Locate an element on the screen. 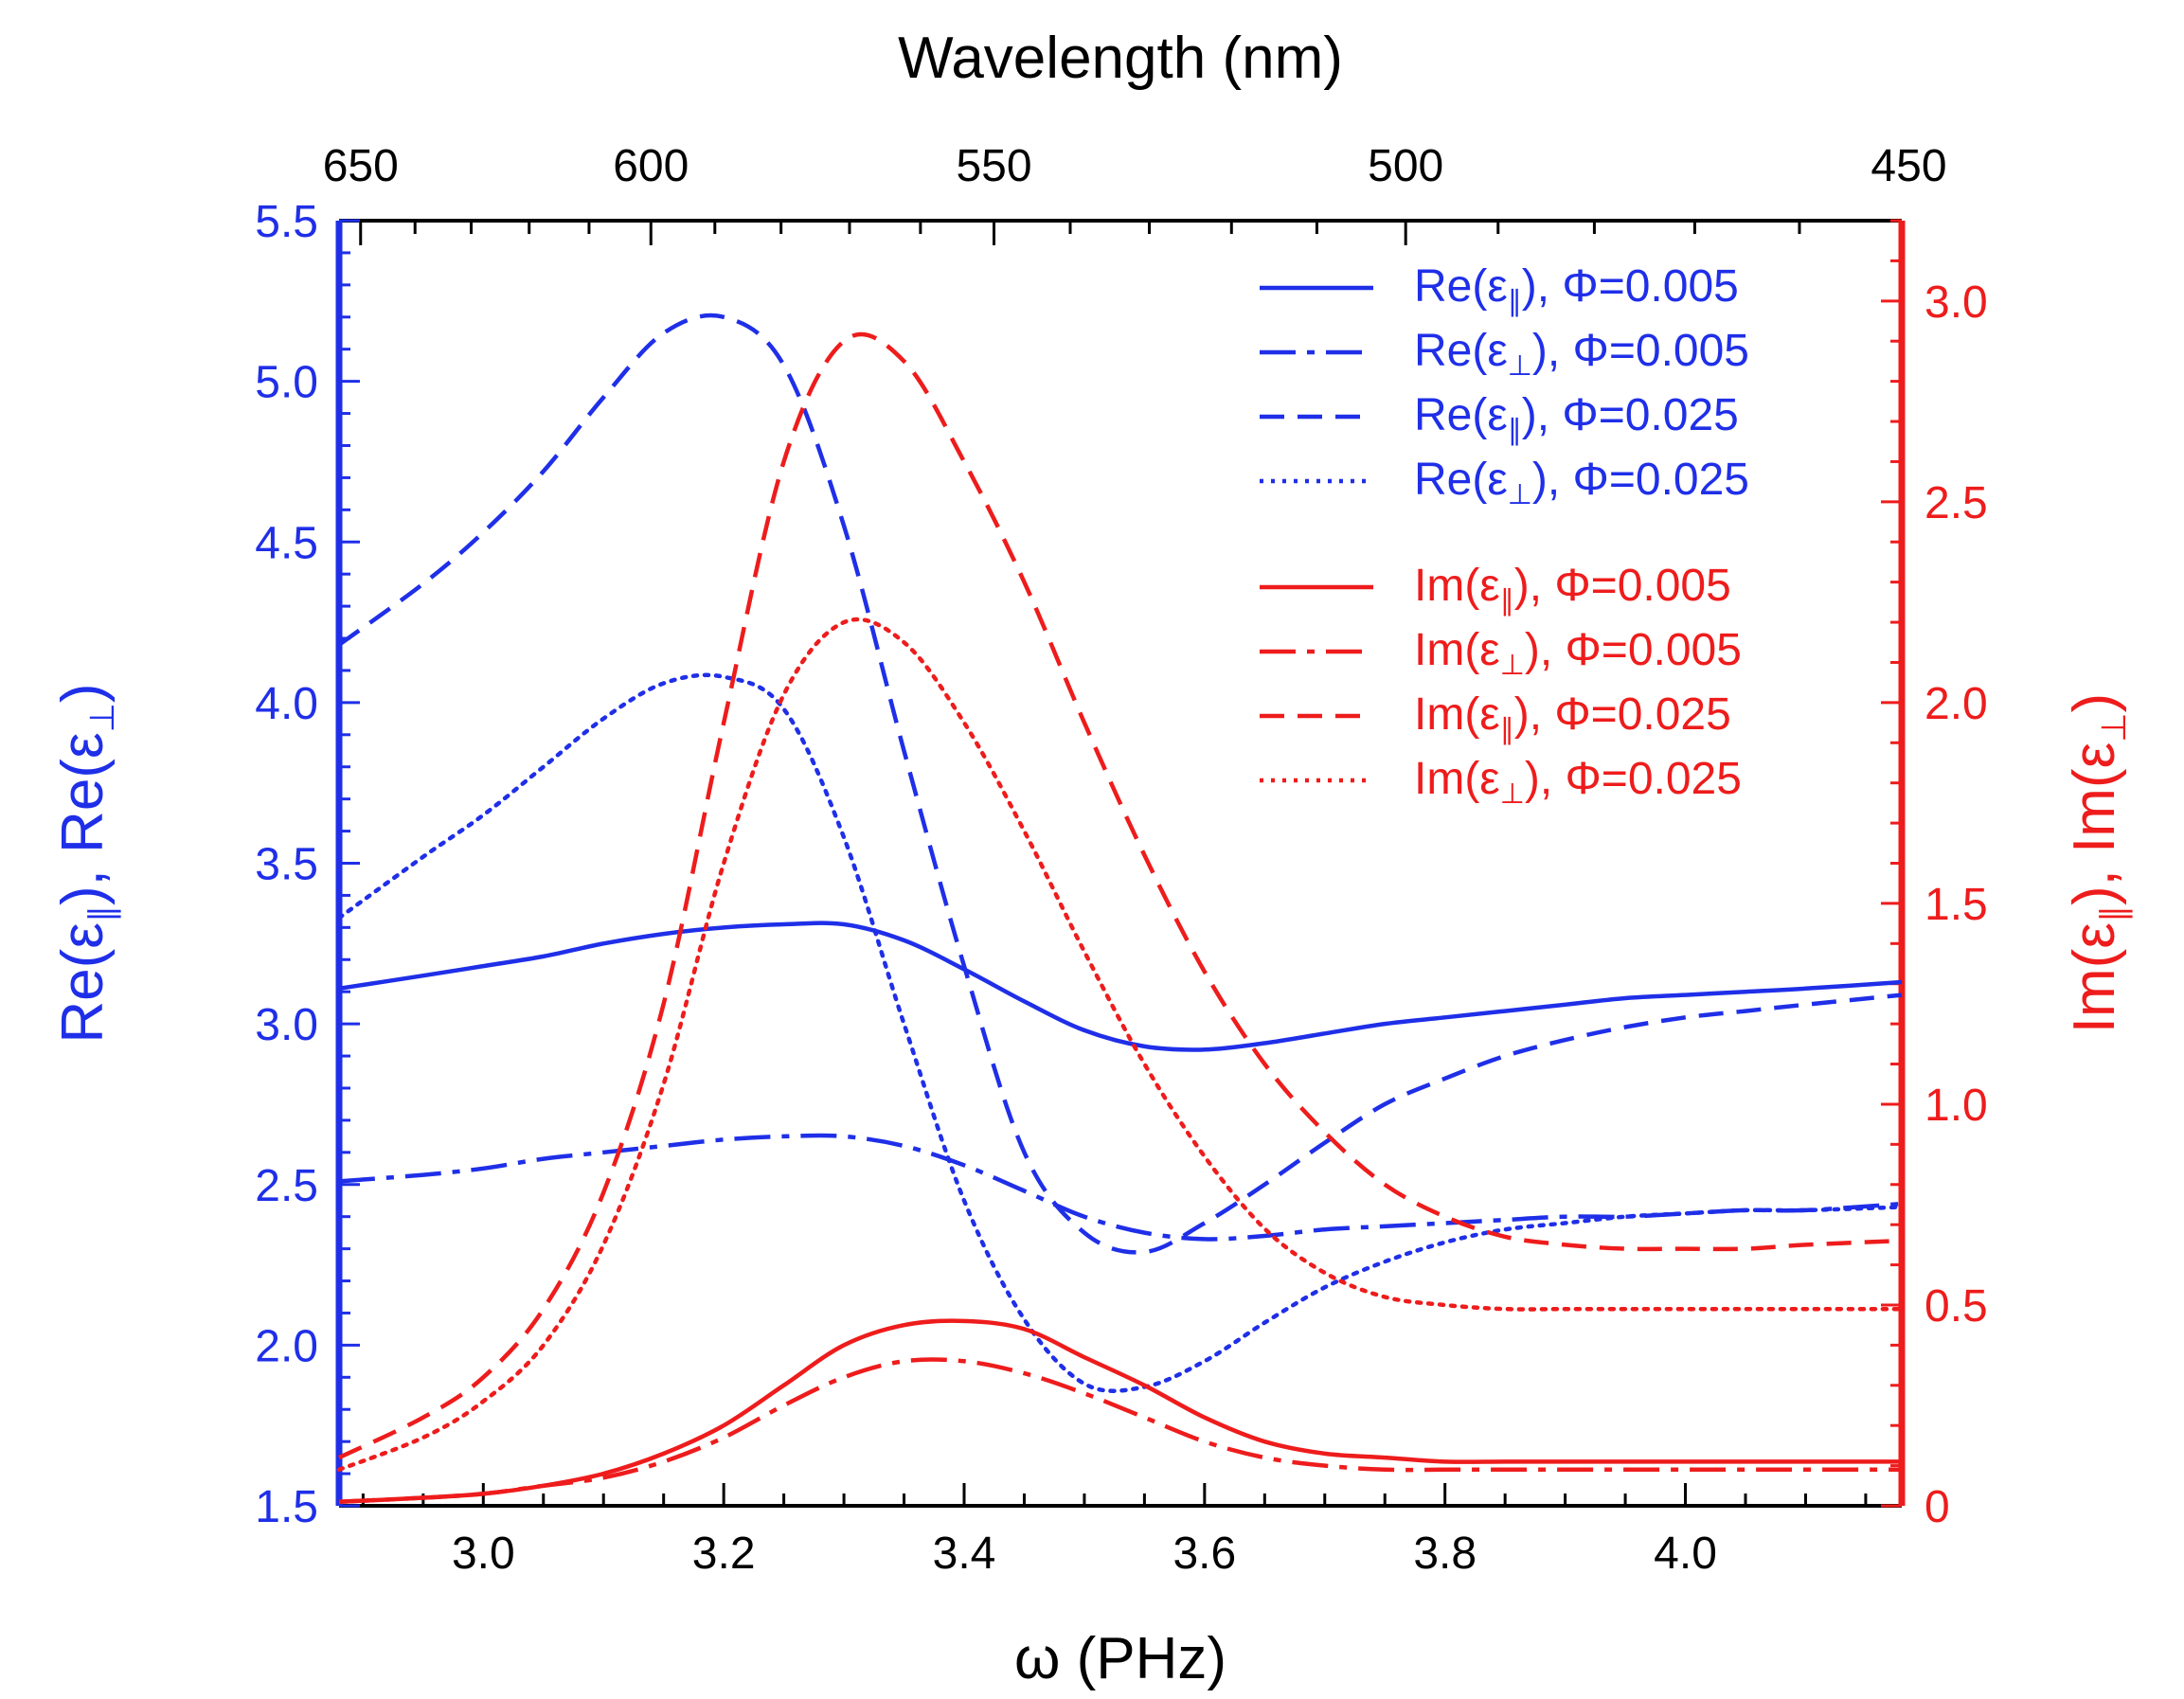  x-tick-label: 3.6 is located at coordinates (1204, 1554).